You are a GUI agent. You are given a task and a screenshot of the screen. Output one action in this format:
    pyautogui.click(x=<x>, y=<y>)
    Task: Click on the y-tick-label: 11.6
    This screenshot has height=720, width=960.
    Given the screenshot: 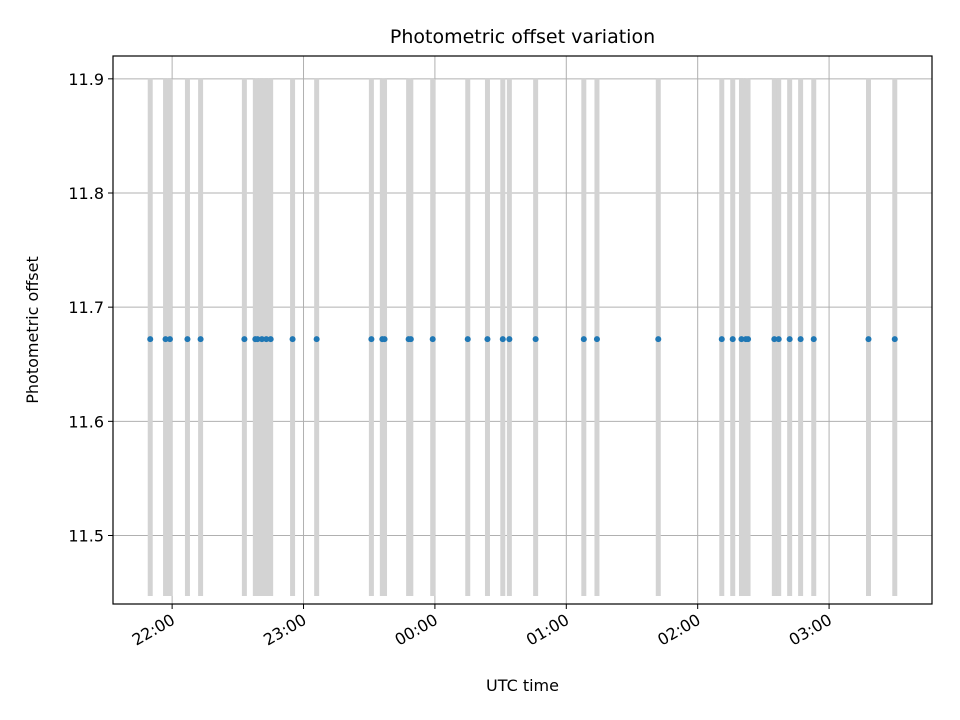 What is the action you would take?
    pyautogui.click(x=86, y=421)
    